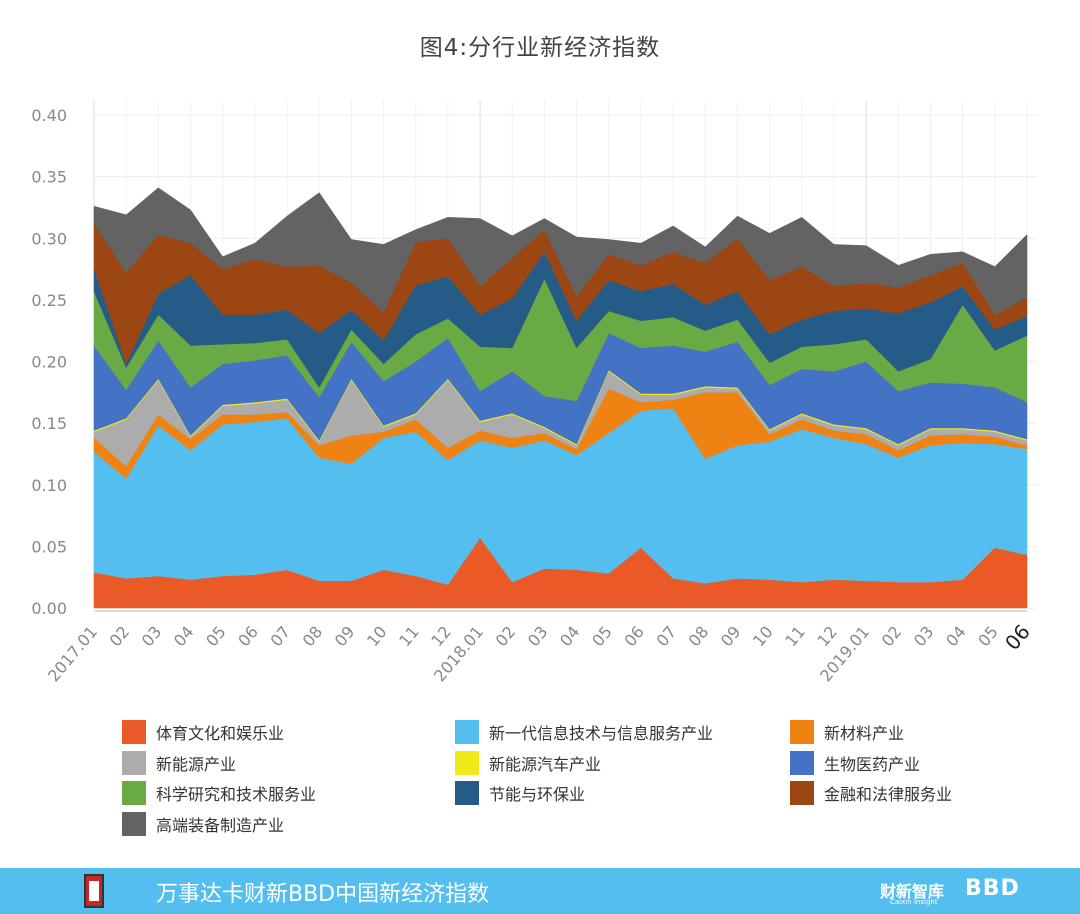  What do you see at coordinates (872, 764) in the screenshot?
I see `legend-label: 生物医药产业` at bounding box center [872, 764].